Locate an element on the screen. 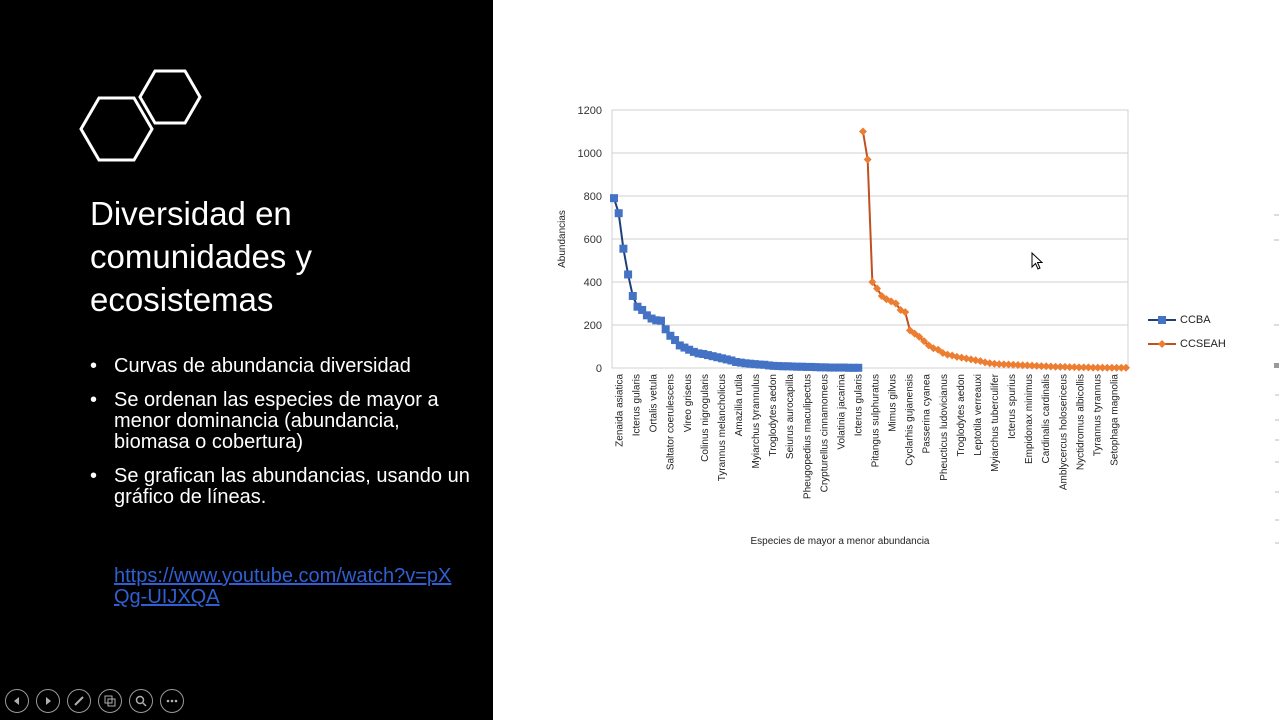  previous-icon is located at coordinates (17, 701).